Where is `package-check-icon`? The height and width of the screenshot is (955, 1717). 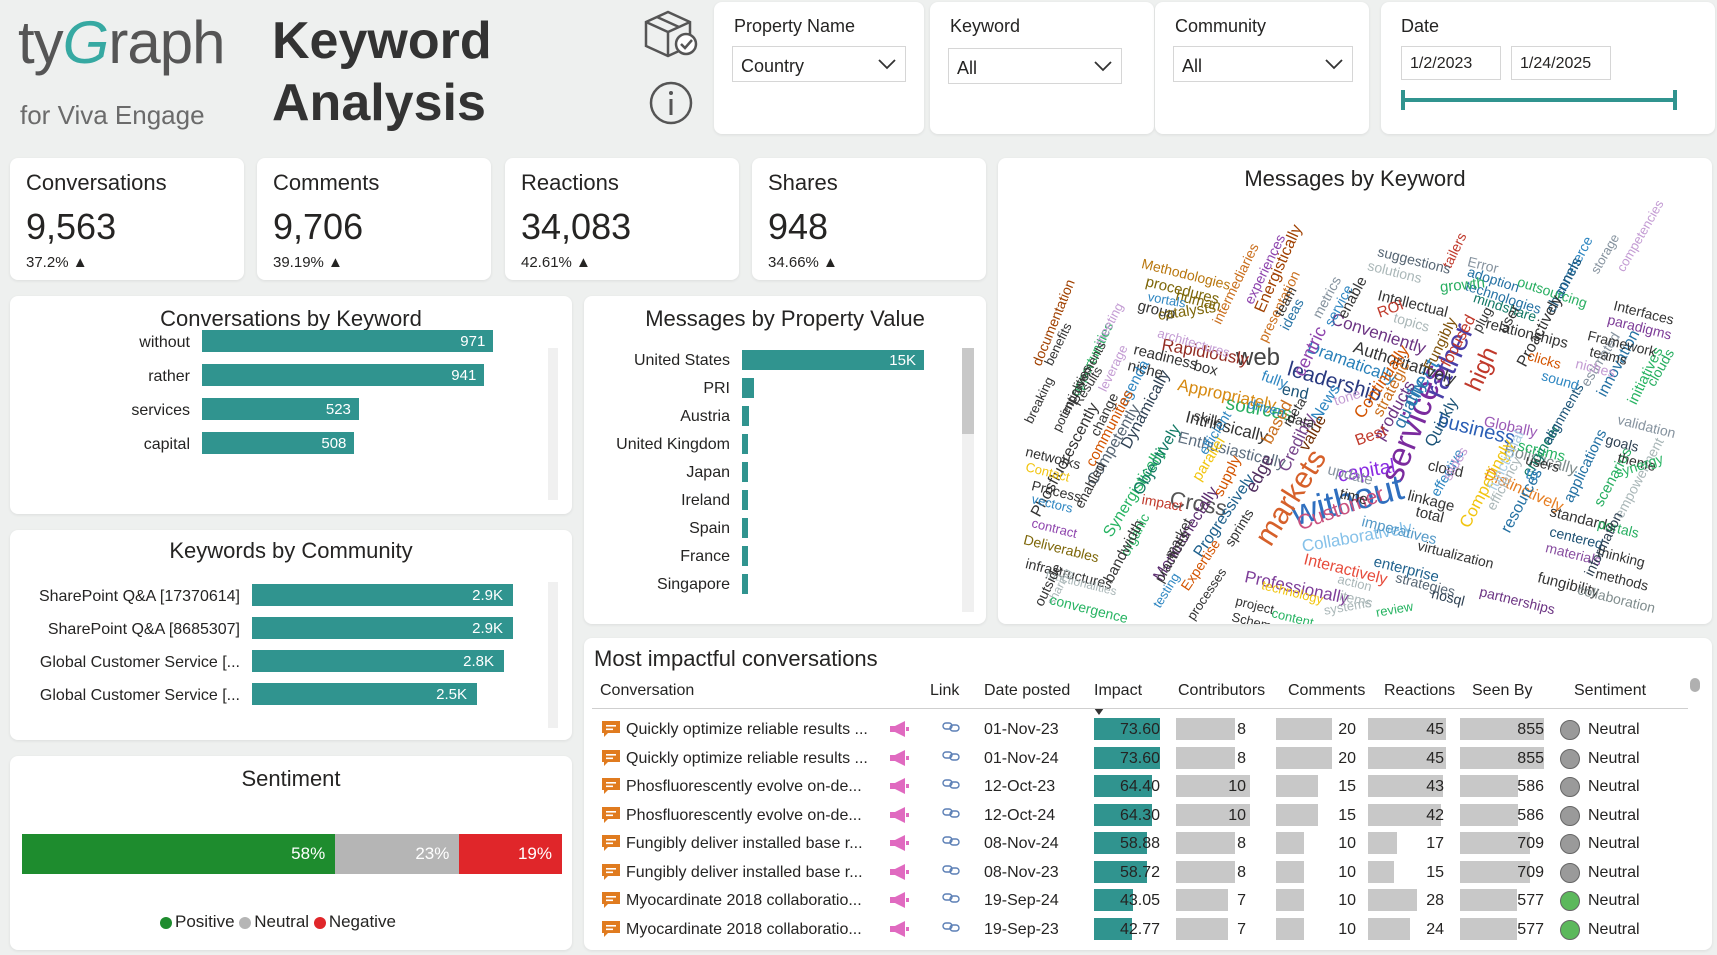
package-check-icon is located at coordinates (671, 36).